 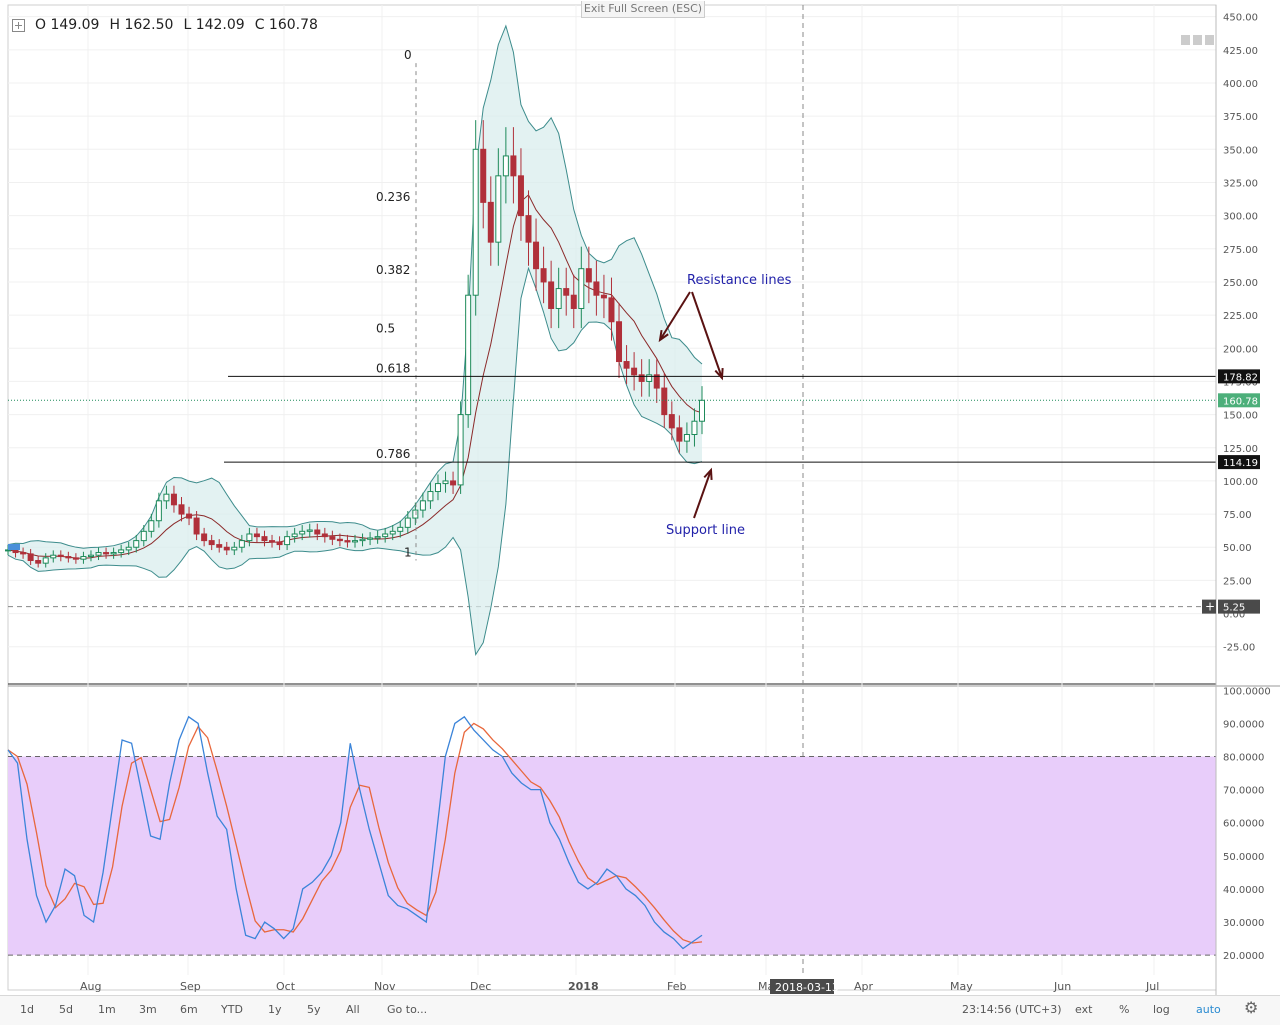 What do you see at coordinates (1243, 758) in the screenshot?
I see `osc-tick-label: 80.0000` at bounding box center [1243, 758].